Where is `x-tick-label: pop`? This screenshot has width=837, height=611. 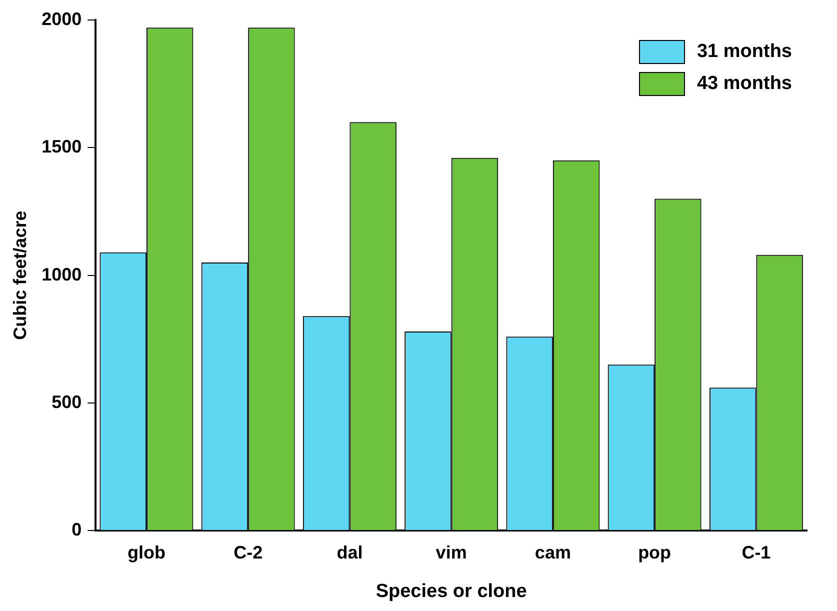
x-tick-label: pop is located at coordinates (655, 552).